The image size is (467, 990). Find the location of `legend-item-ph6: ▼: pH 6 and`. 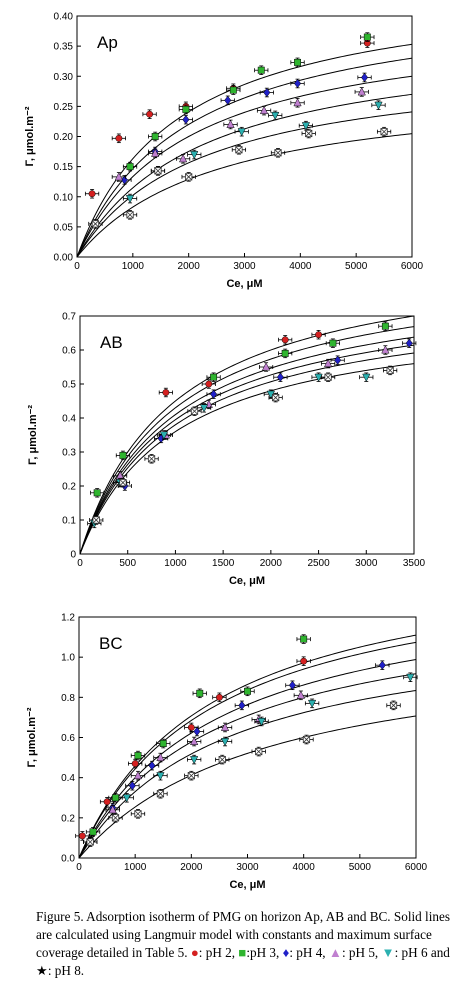

legend-item-ph6: ▼: pH 6 and is located at coordinates (416, 952).